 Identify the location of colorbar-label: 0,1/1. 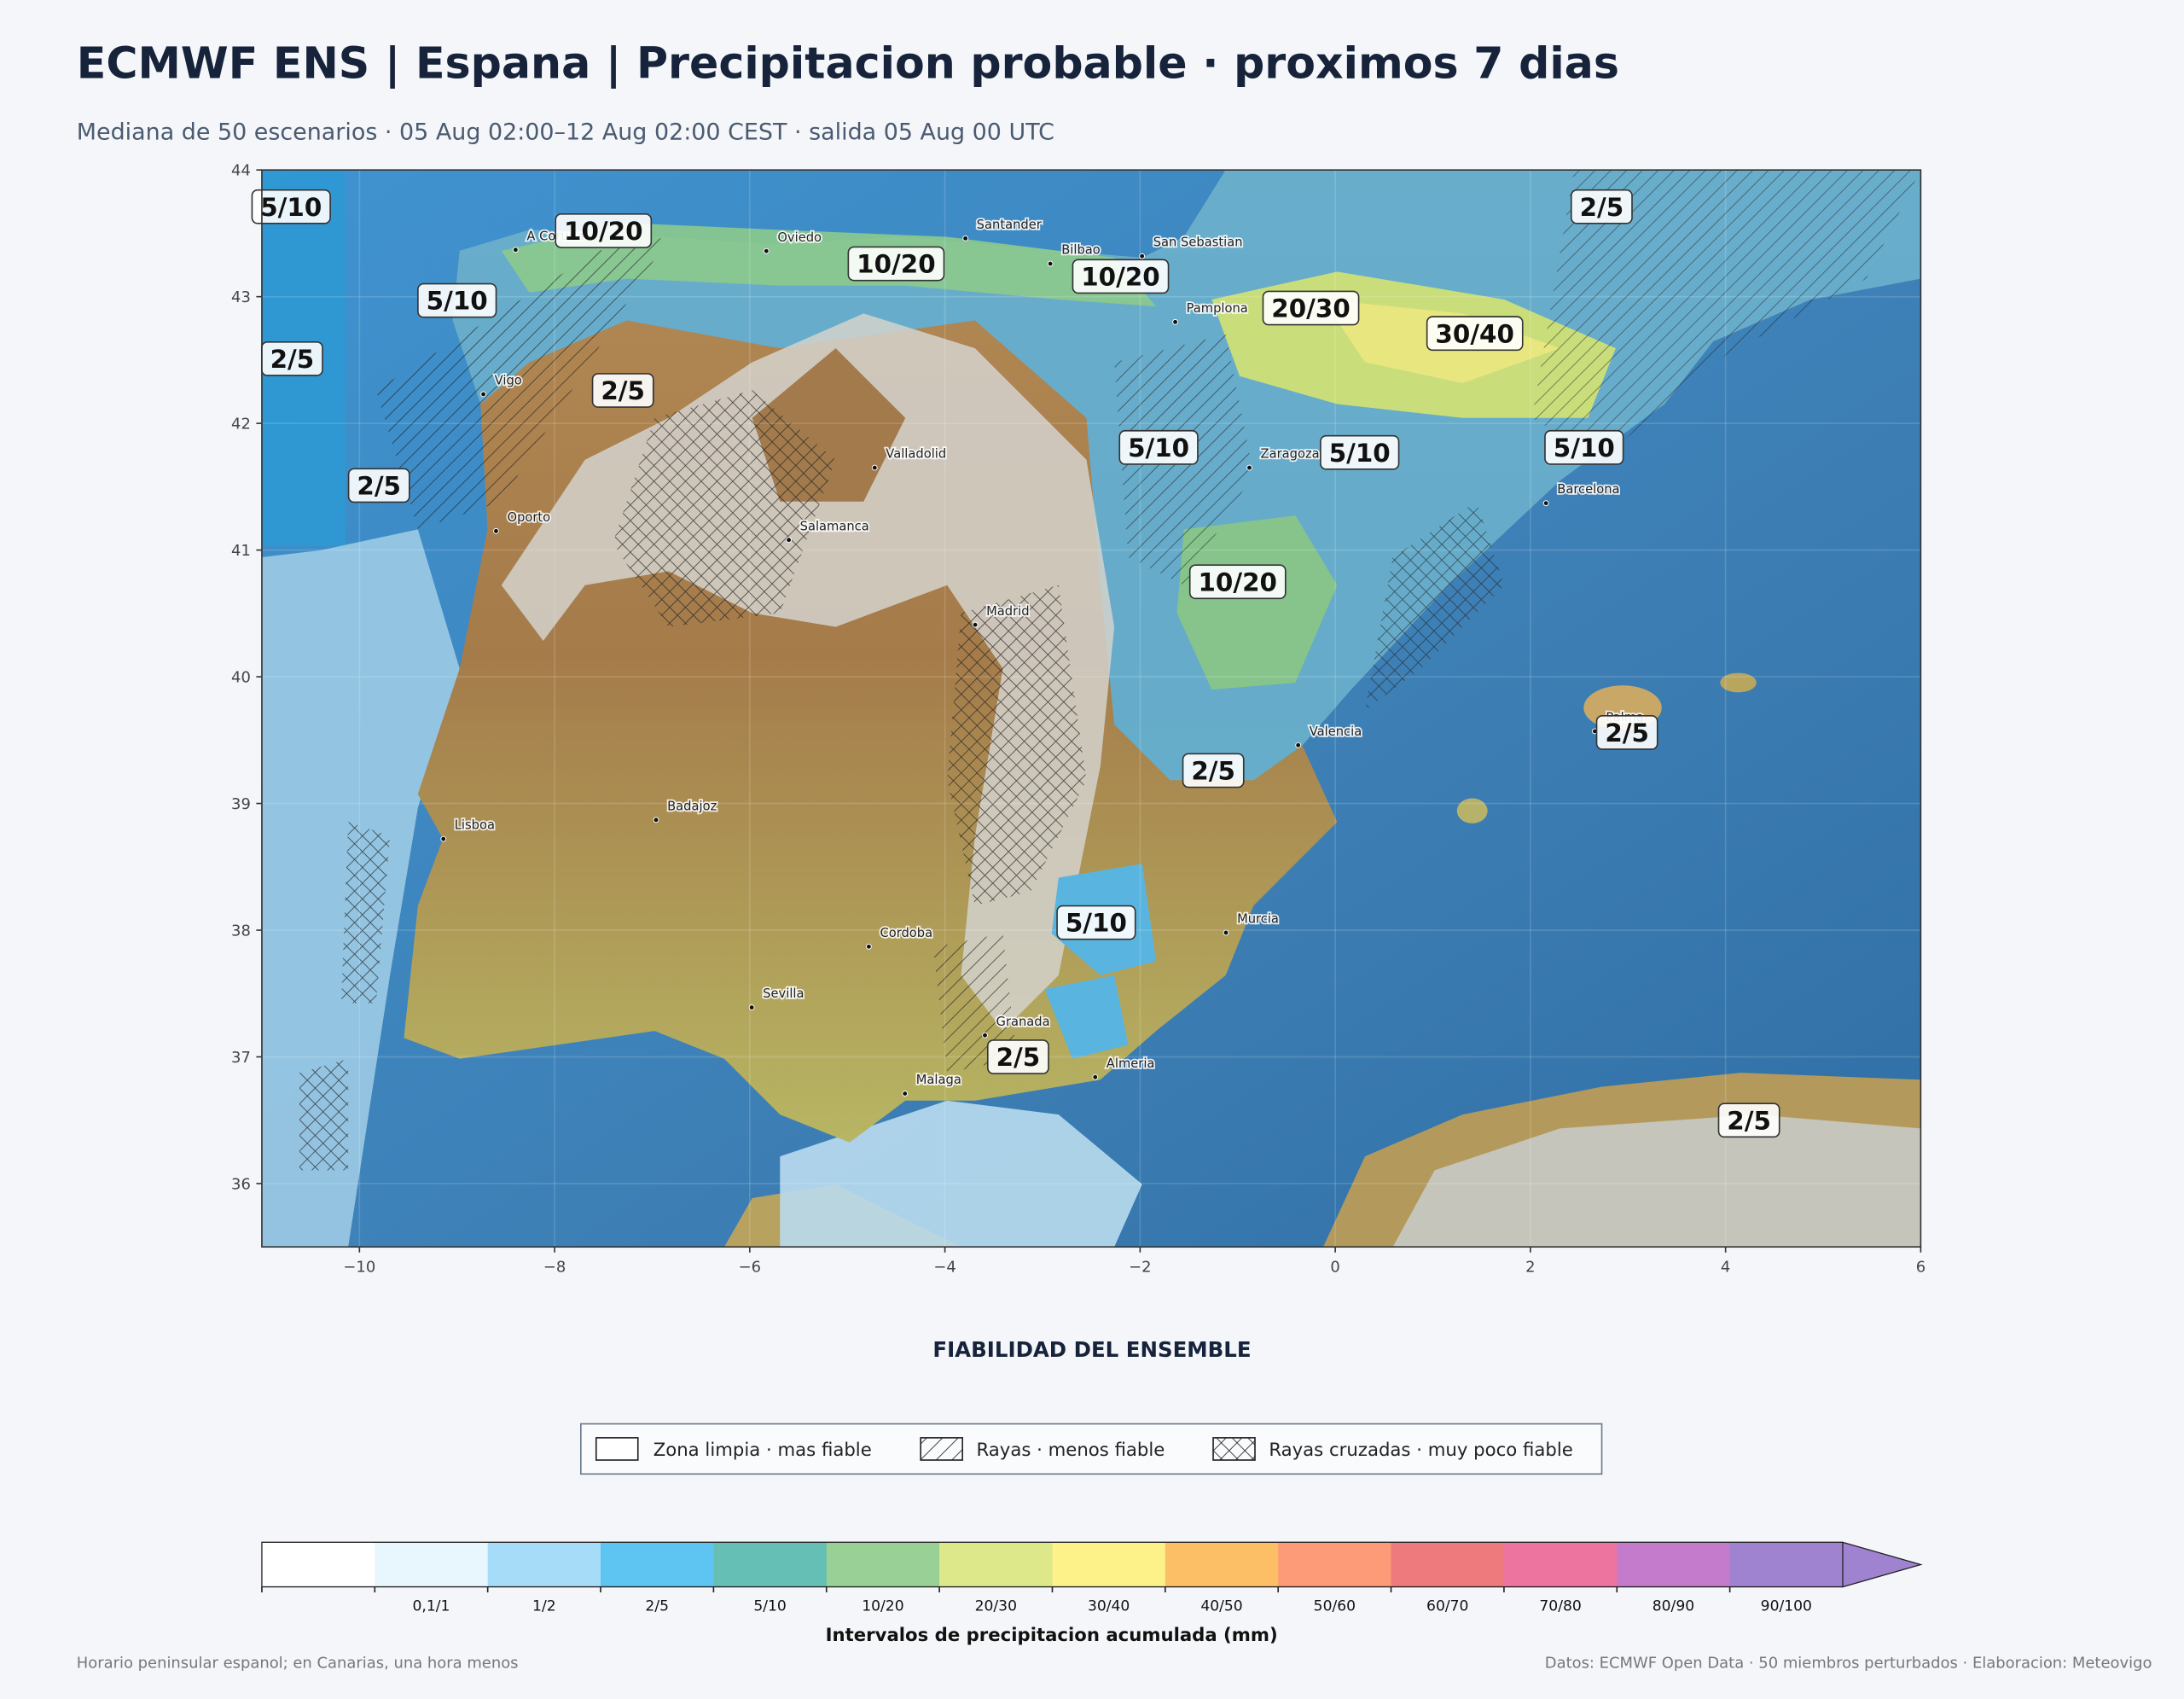
(432, 1606).